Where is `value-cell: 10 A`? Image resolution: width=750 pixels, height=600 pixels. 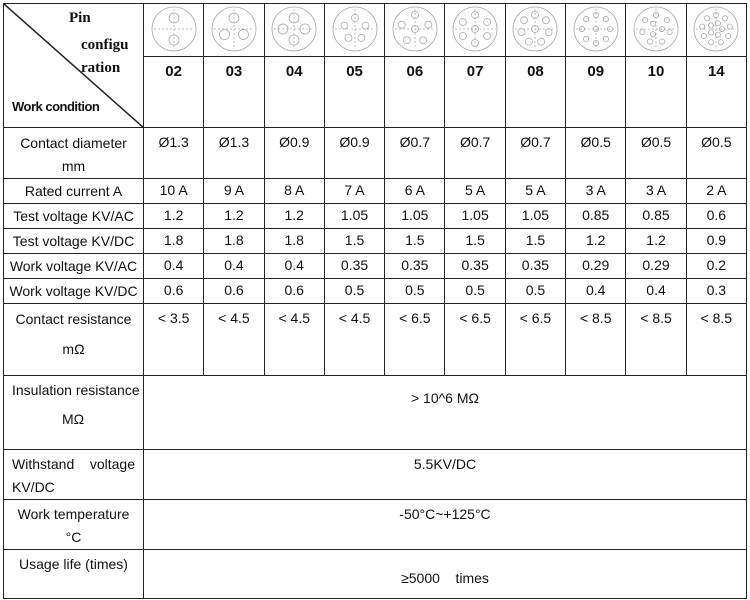
value-cell: 10 A is located at coordinates (173, 191).